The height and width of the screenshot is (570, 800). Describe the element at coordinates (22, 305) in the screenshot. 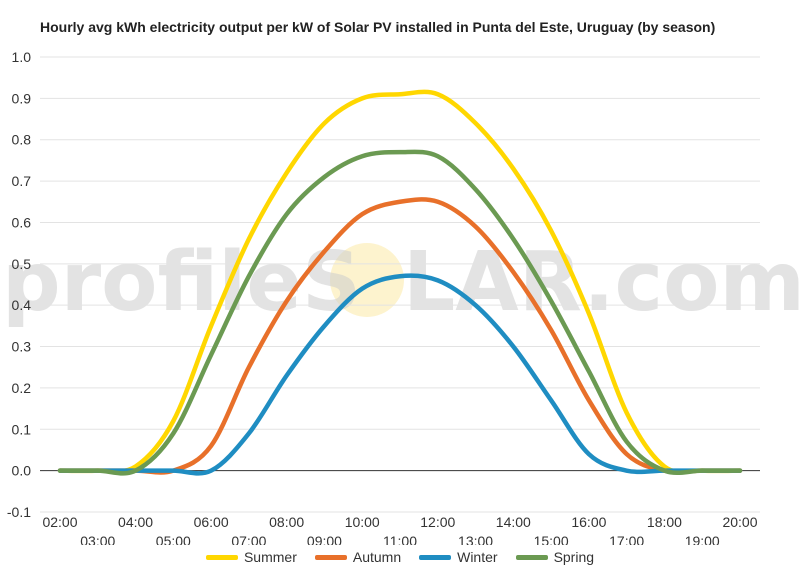

I see `y-tick-label: 0.4` at that location.